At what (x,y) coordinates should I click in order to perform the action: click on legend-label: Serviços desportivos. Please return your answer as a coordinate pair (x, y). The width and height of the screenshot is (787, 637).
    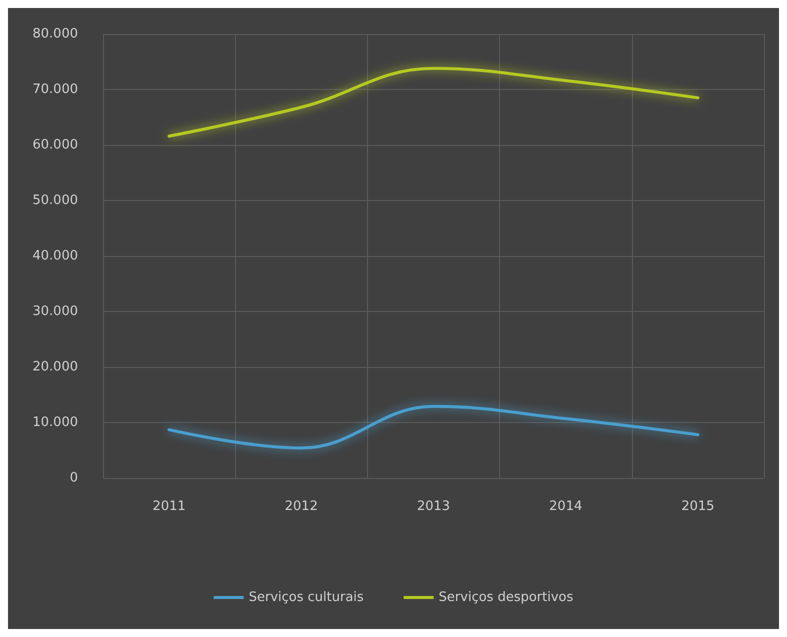
    Looking at the image, I should click on (506, 597).